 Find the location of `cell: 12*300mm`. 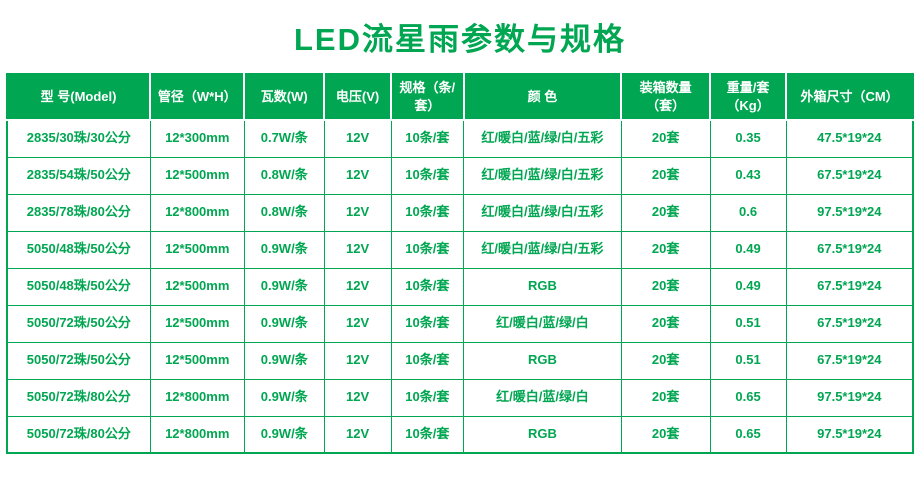

cell: 12*300mm is located at coordinates (197, 138).